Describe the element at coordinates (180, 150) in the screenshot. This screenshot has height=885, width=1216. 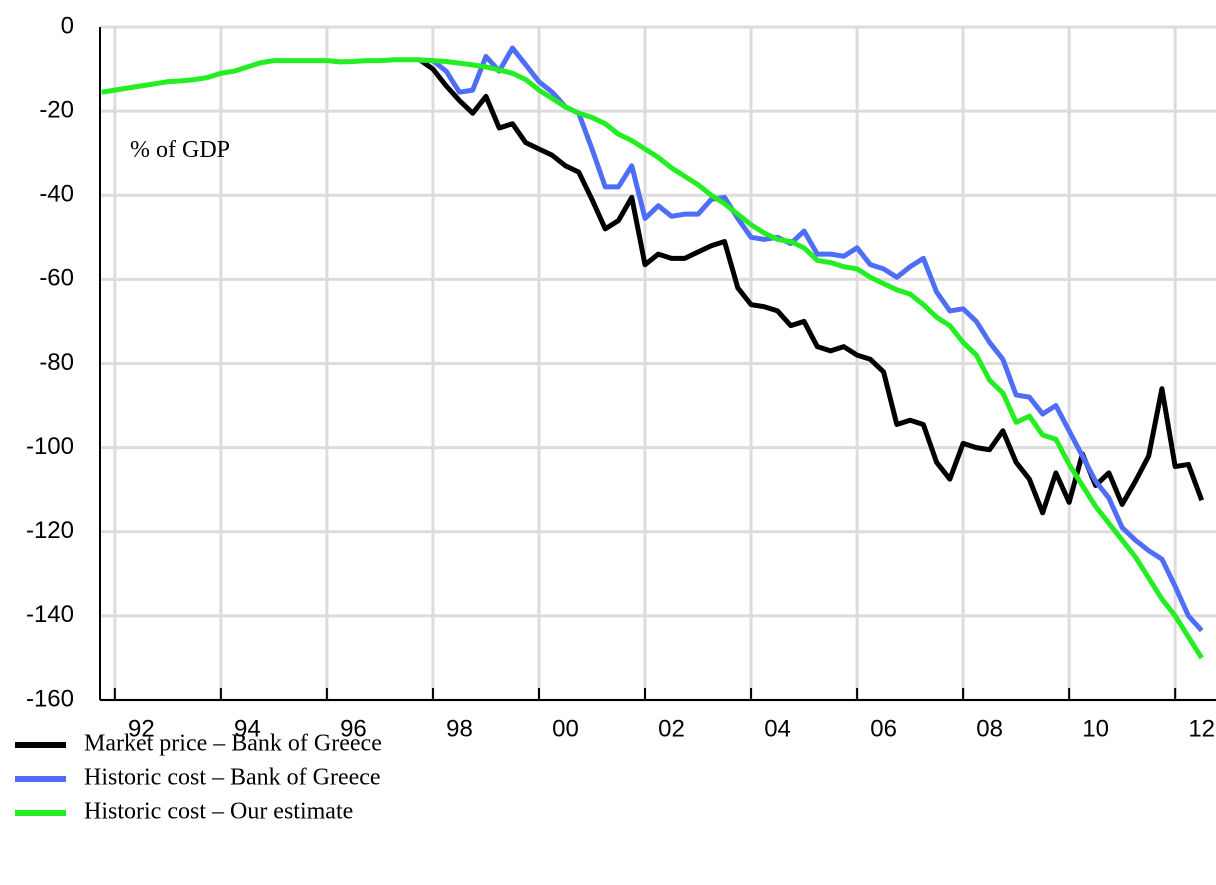
I see `annotation: % of GDP` at that location.